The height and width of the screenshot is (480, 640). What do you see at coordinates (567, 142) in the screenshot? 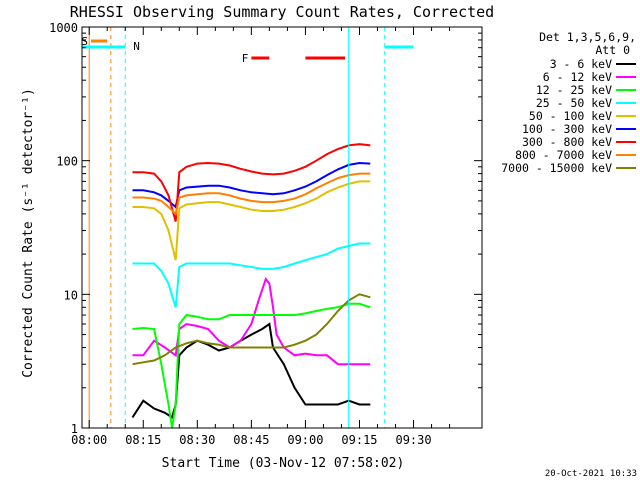
I see `legend-label-6: 300 - 800 keV` at bounding box center [567, 142].